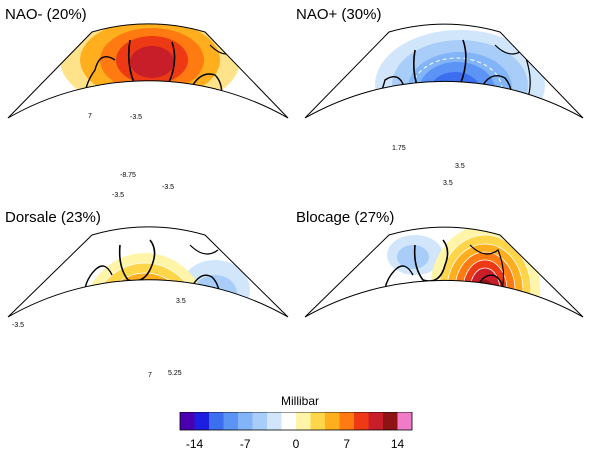  What do you see at coordinates (175, 373) in the screenshot?
I see `contour-label: 5.25` at bounding box center [175, 373].